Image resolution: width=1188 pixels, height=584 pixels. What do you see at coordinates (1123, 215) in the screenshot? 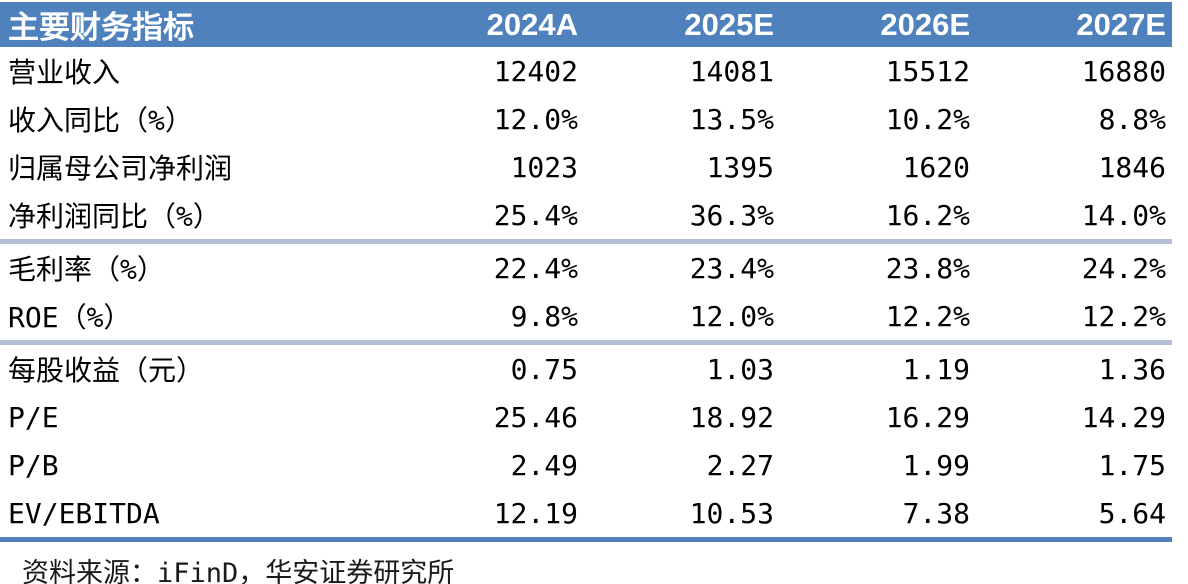
I see `cell-value: 14.0%` at bounding box center [1123, 215].